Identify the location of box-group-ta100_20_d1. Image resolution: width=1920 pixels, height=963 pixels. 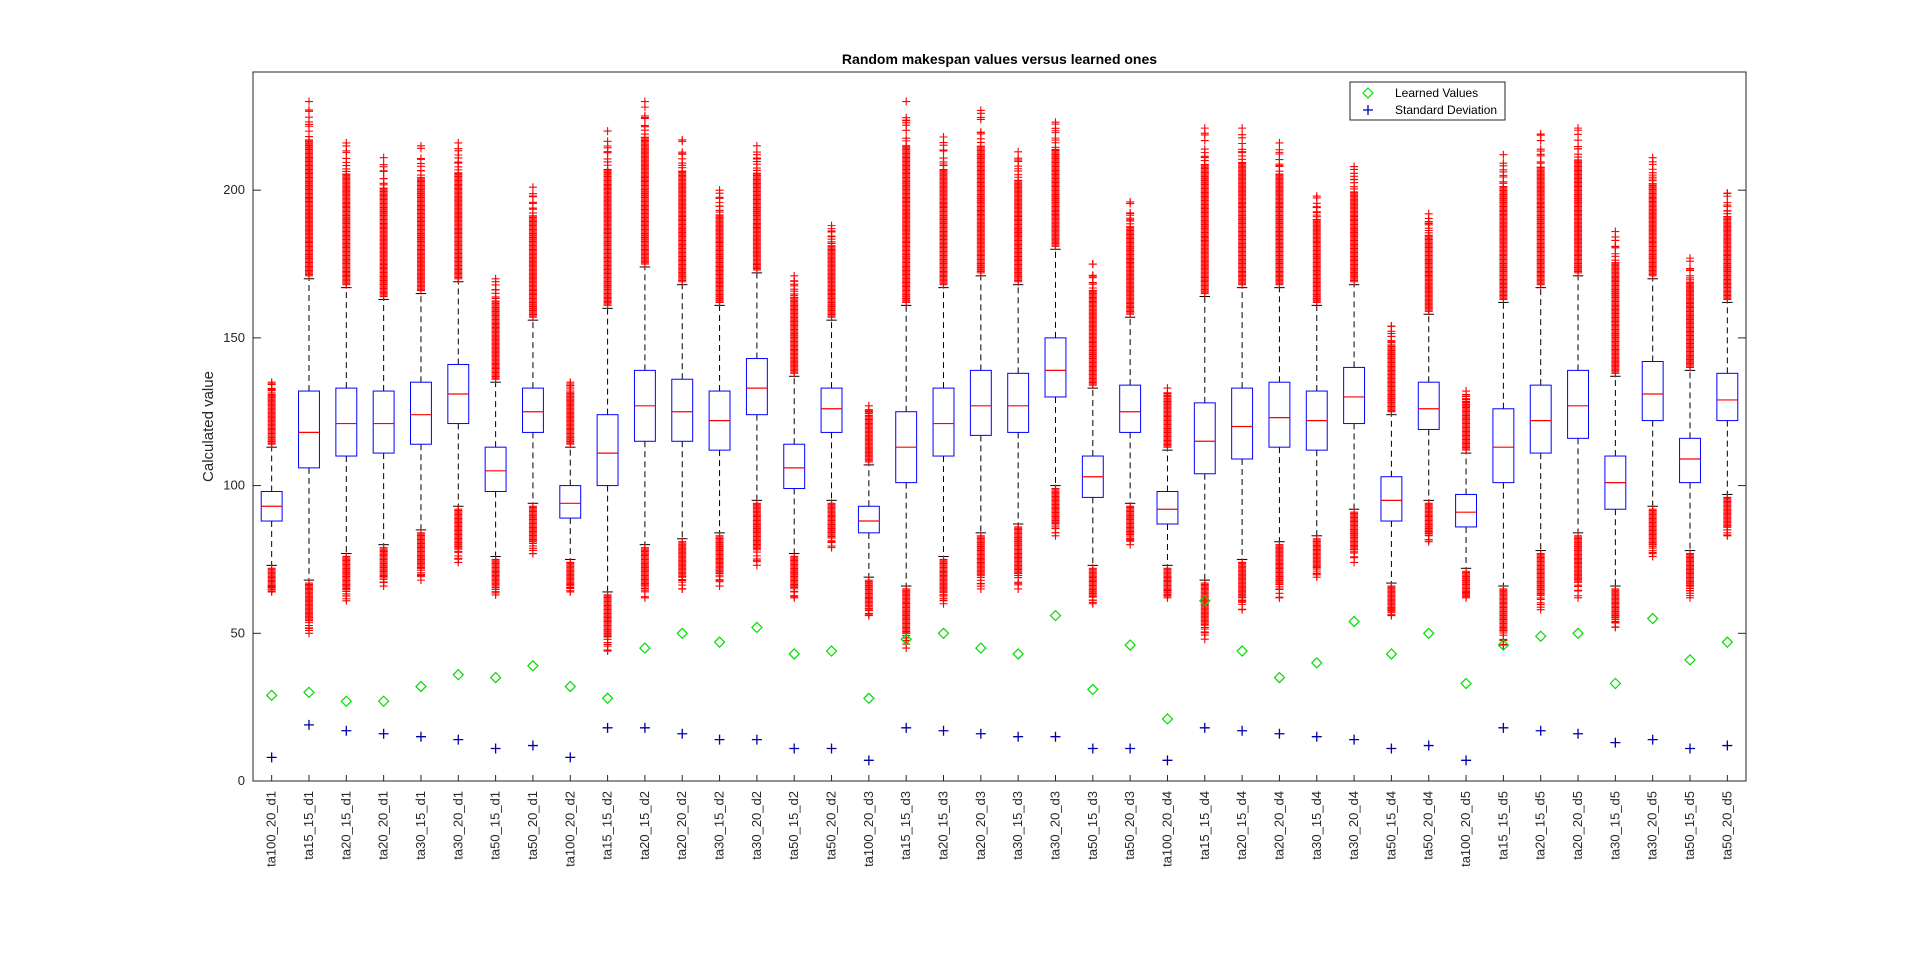
(271, 570).